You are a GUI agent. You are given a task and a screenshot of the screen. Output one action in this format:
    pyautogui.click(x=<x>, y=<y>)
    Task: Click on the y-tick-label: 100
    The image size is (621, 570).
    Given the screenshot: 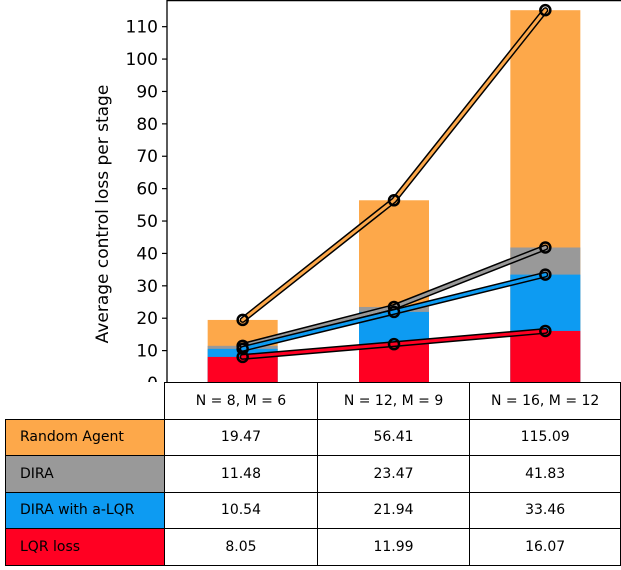 What is the action you would take?
    pyautogui.click(x=142, y=60)
    